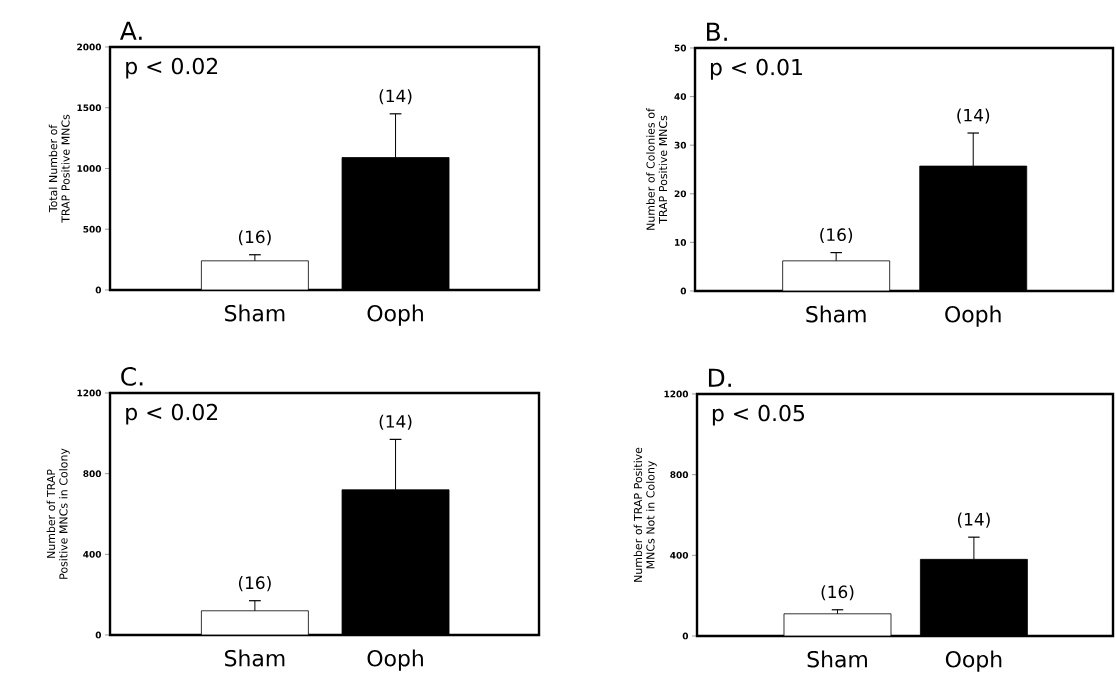  What do you see at coordinates (758, 415) in the screenshot?
I see `annotation: p < 0.05` at bounding box center [758, 415].